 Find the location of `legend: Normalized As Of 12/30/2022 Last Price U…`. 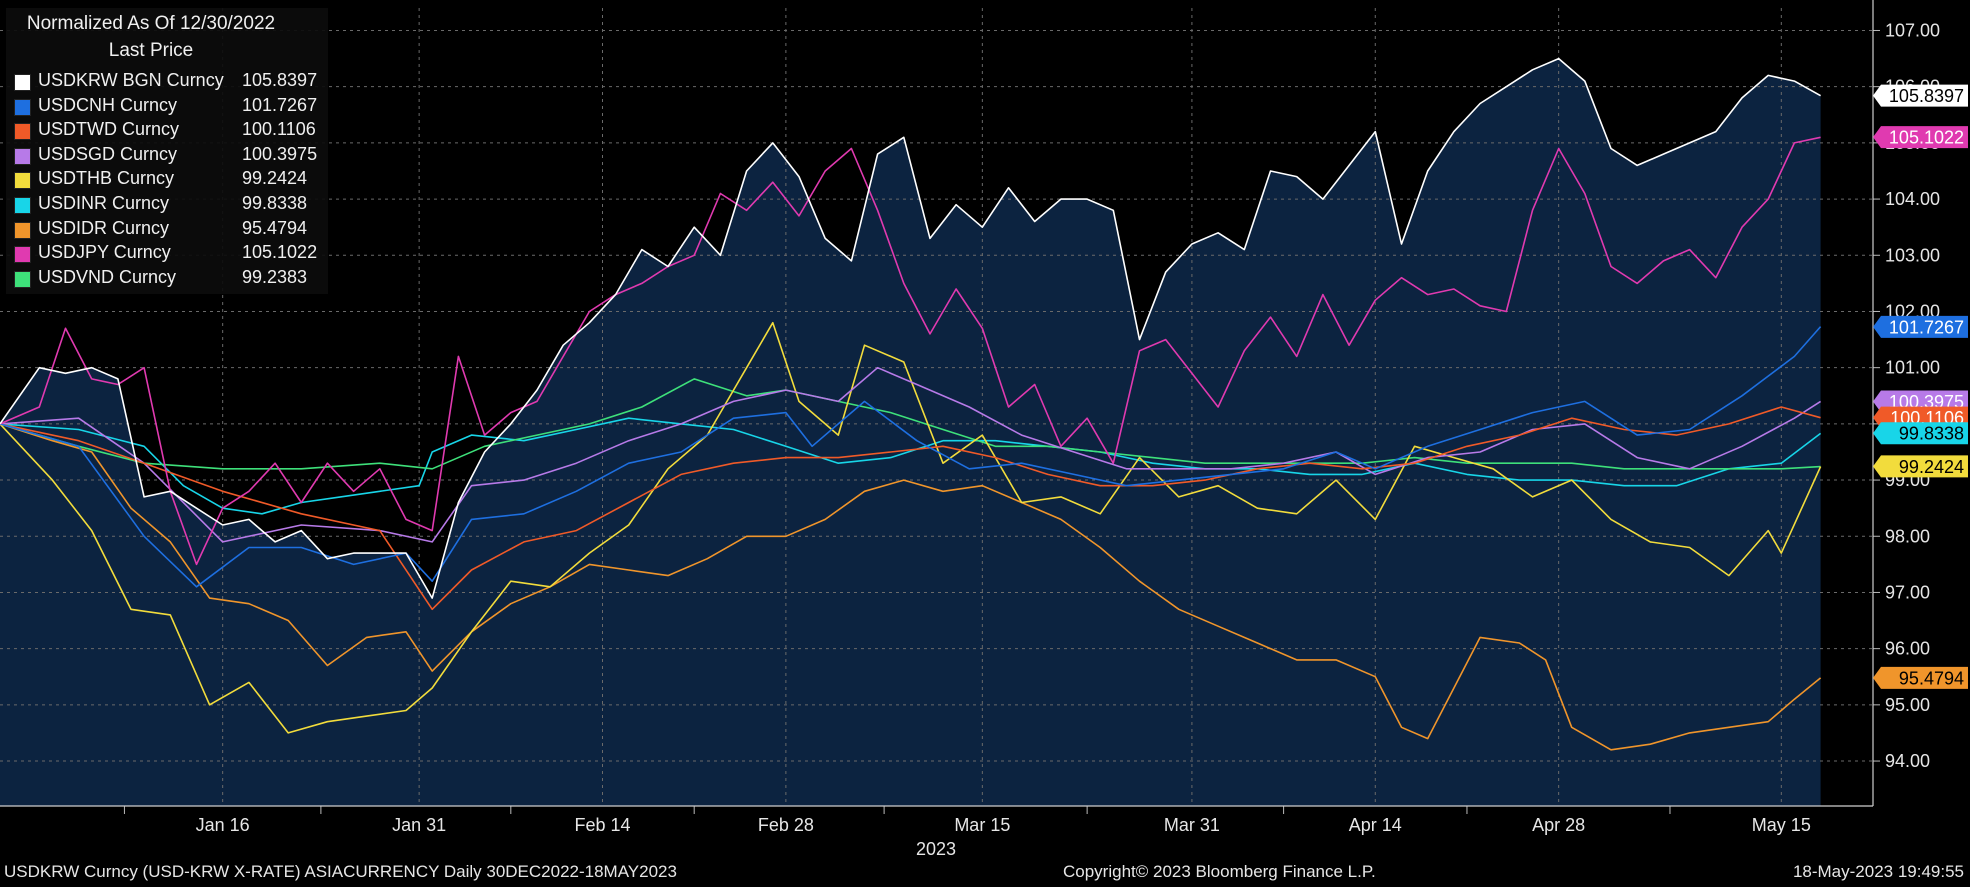

legend: Normalized As Of 12/30/2022 Last Price U… is located at coordinates (167, 151).